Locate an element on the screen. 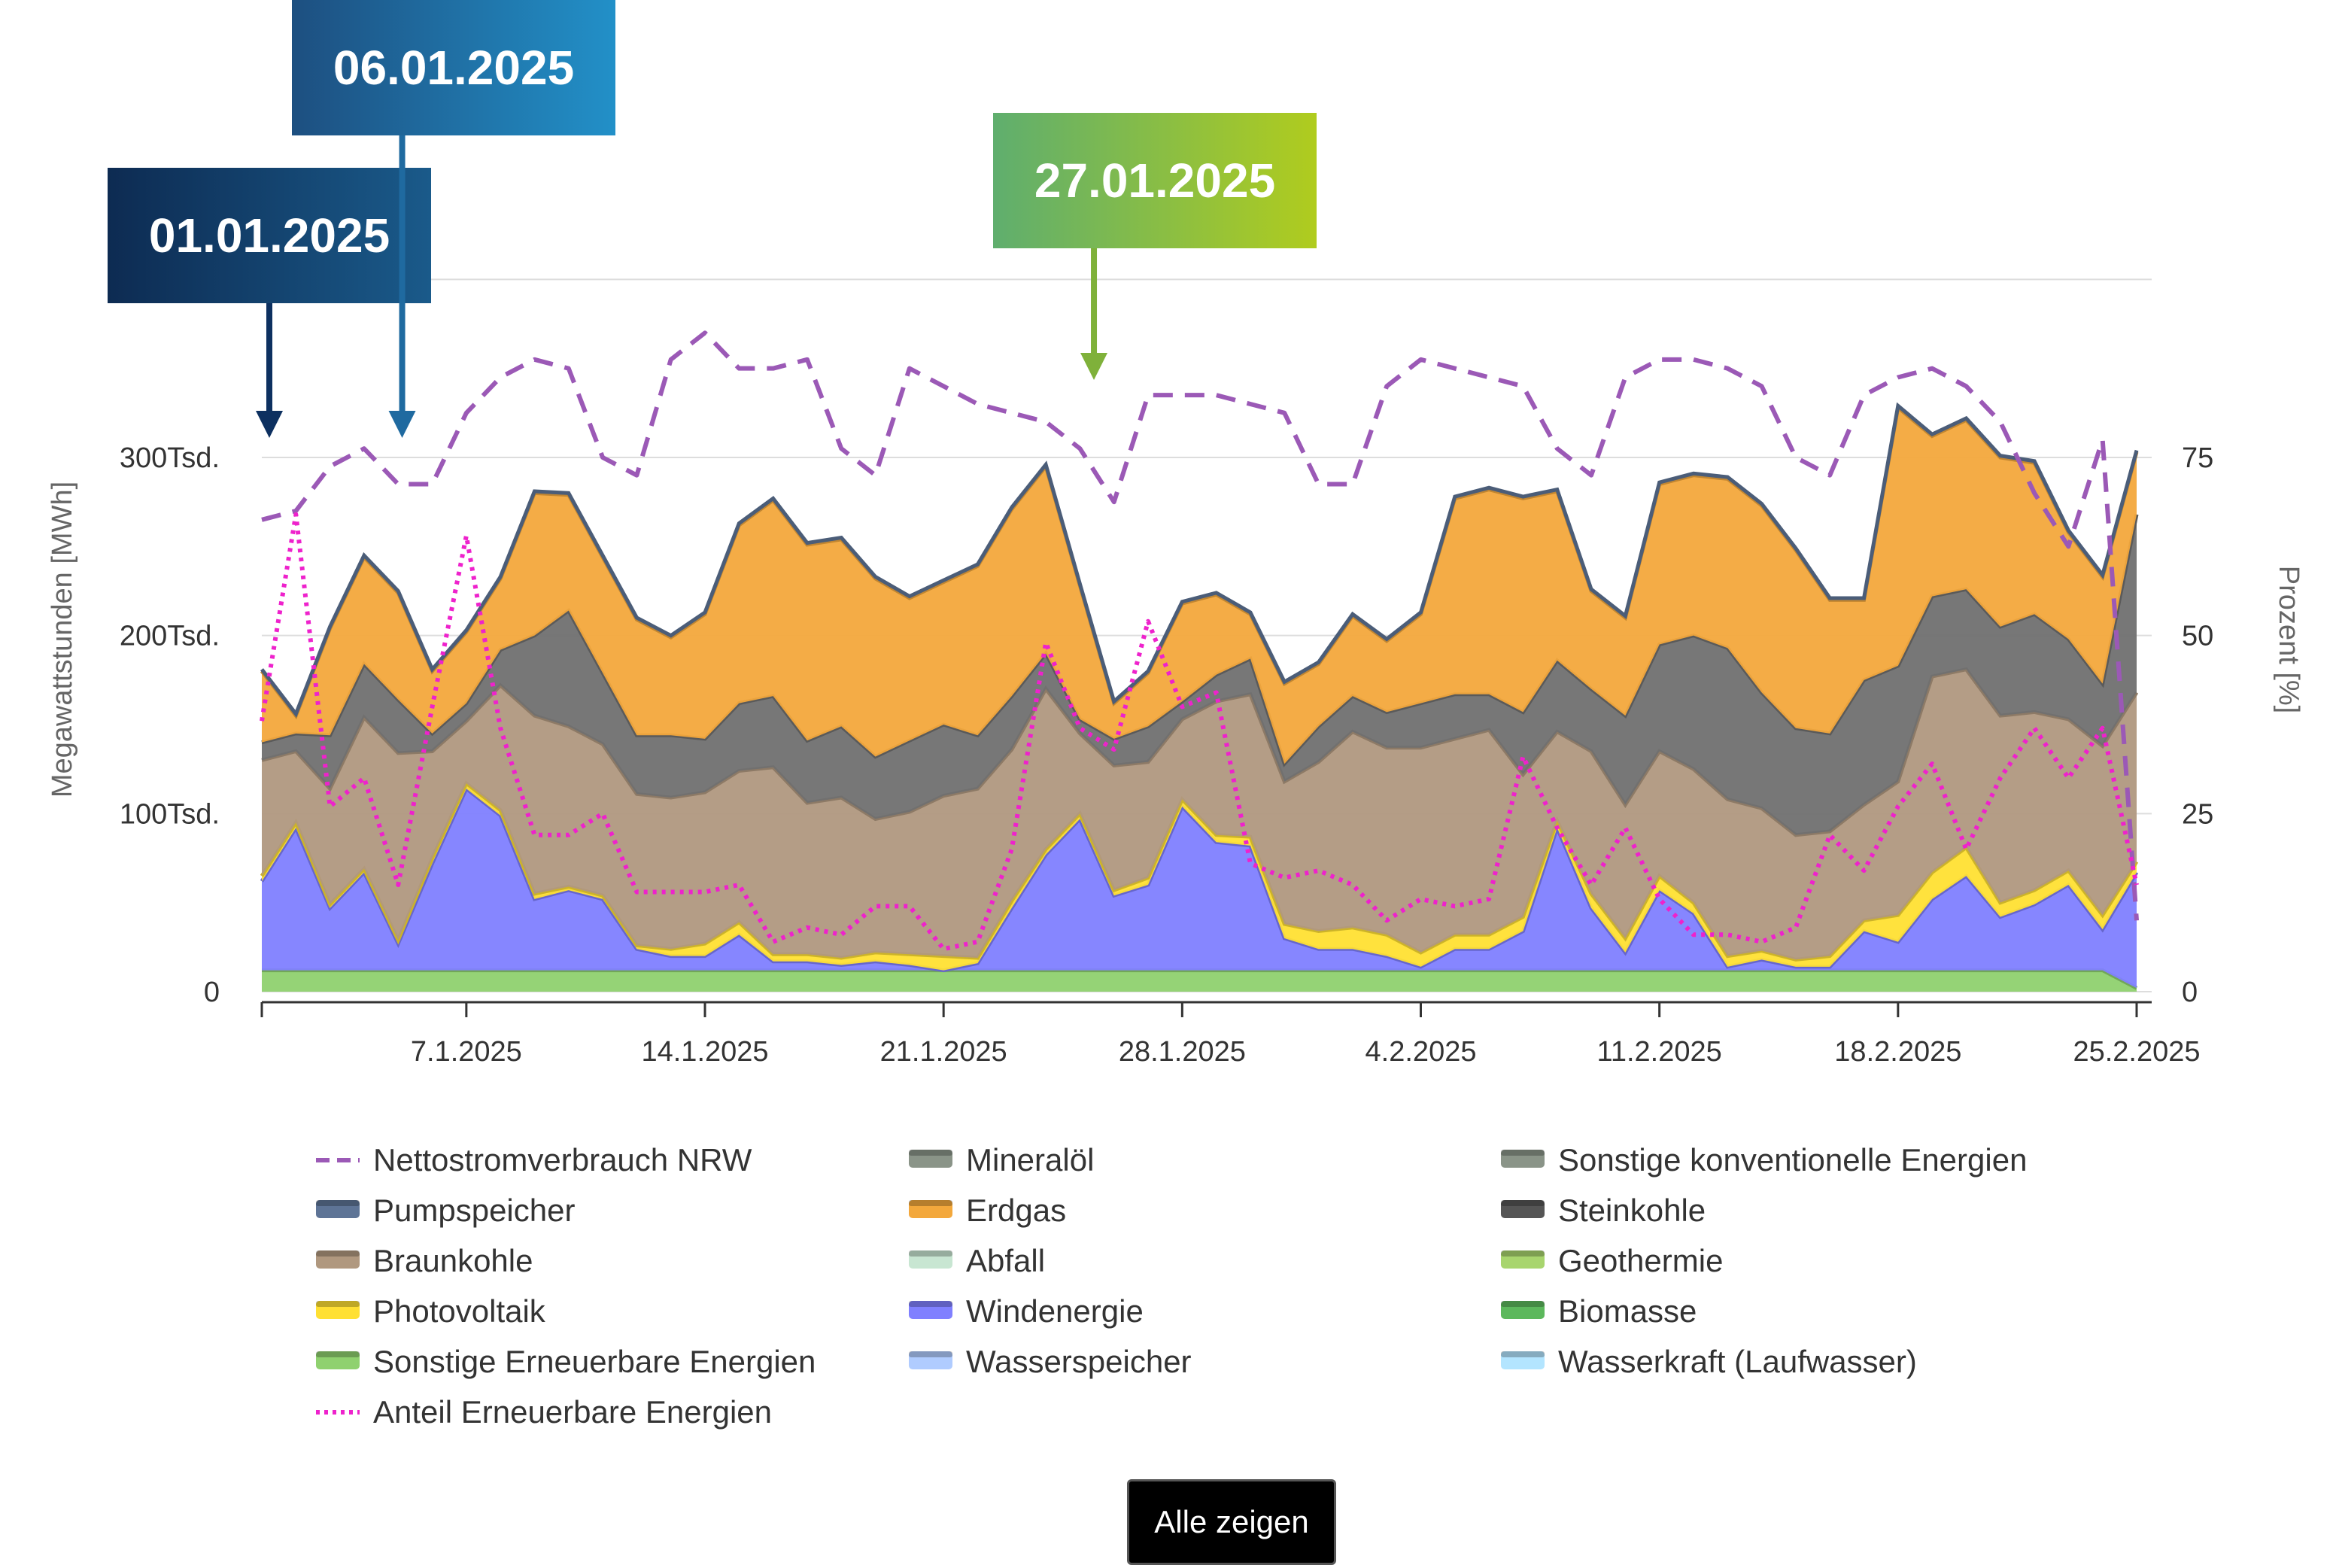 The image size is (2333, 1568). legend-label: Geothermie is located at coordinates (1640, 1260).